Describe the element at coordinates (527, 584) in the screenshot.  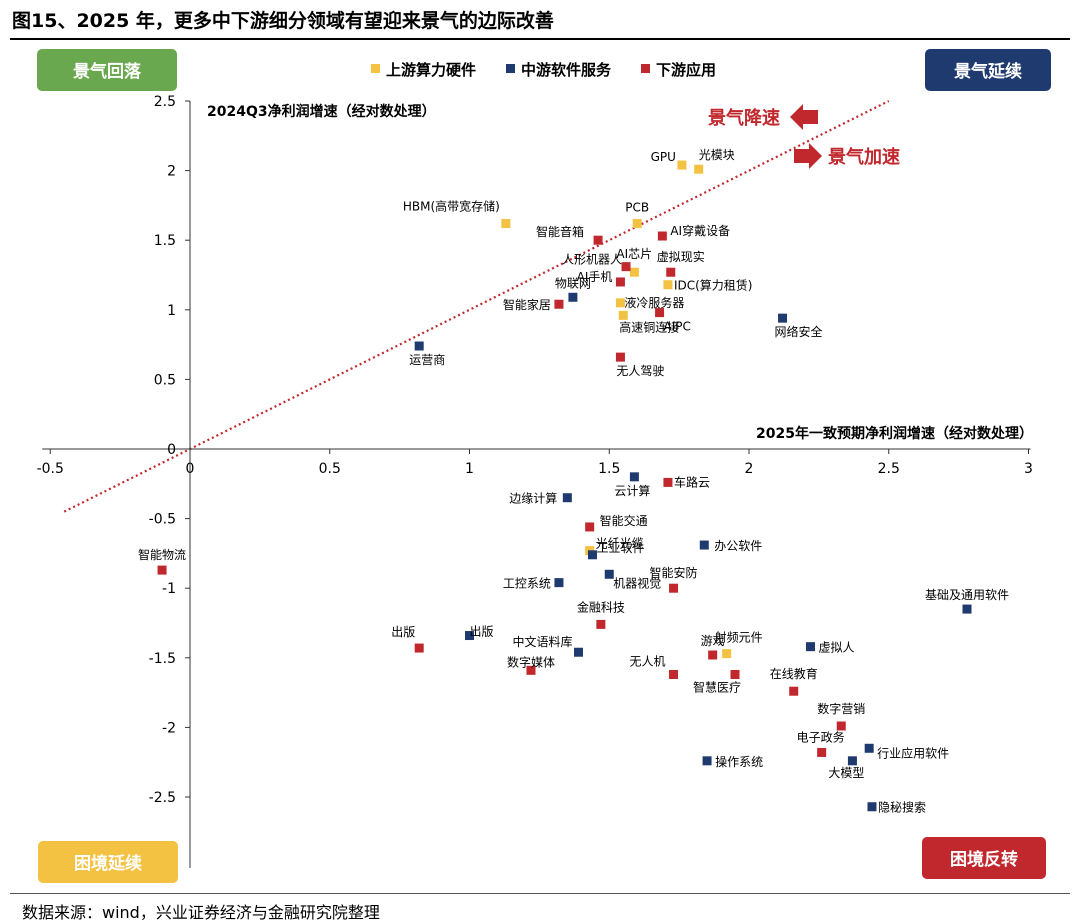
I see `data-point-label: 工控系统` at that location.